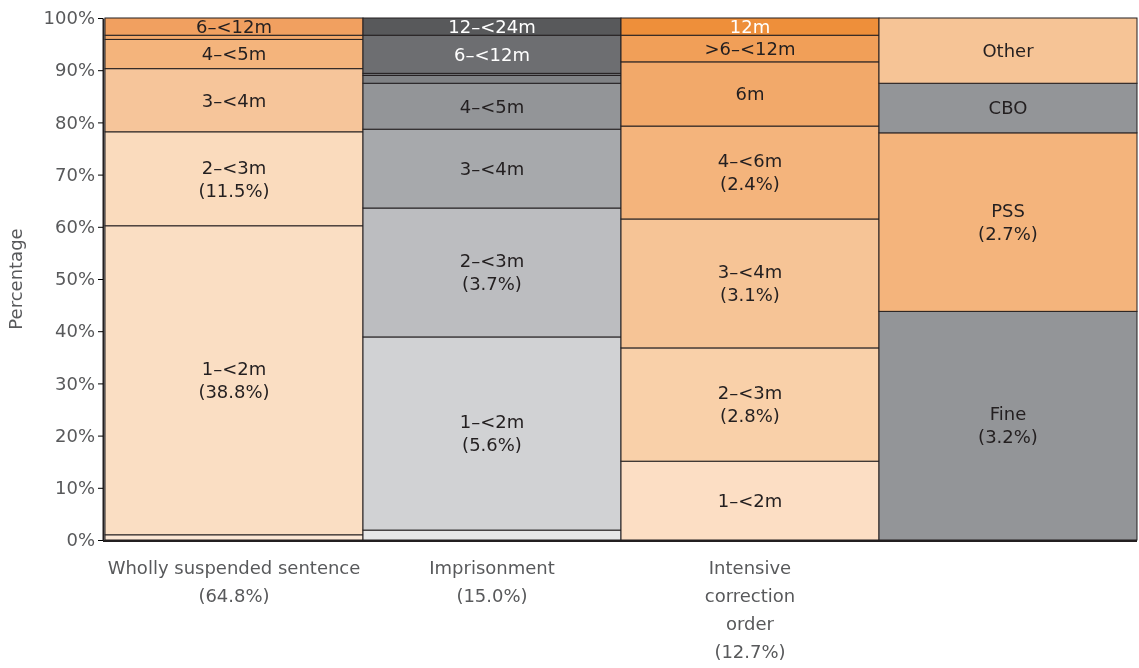 The height and width of the screenshot is (668, 1139). Describe the element at coordinates (492, 272) in the screenshot. I see `series-label: 2–<3m (3.7%)` at that location.